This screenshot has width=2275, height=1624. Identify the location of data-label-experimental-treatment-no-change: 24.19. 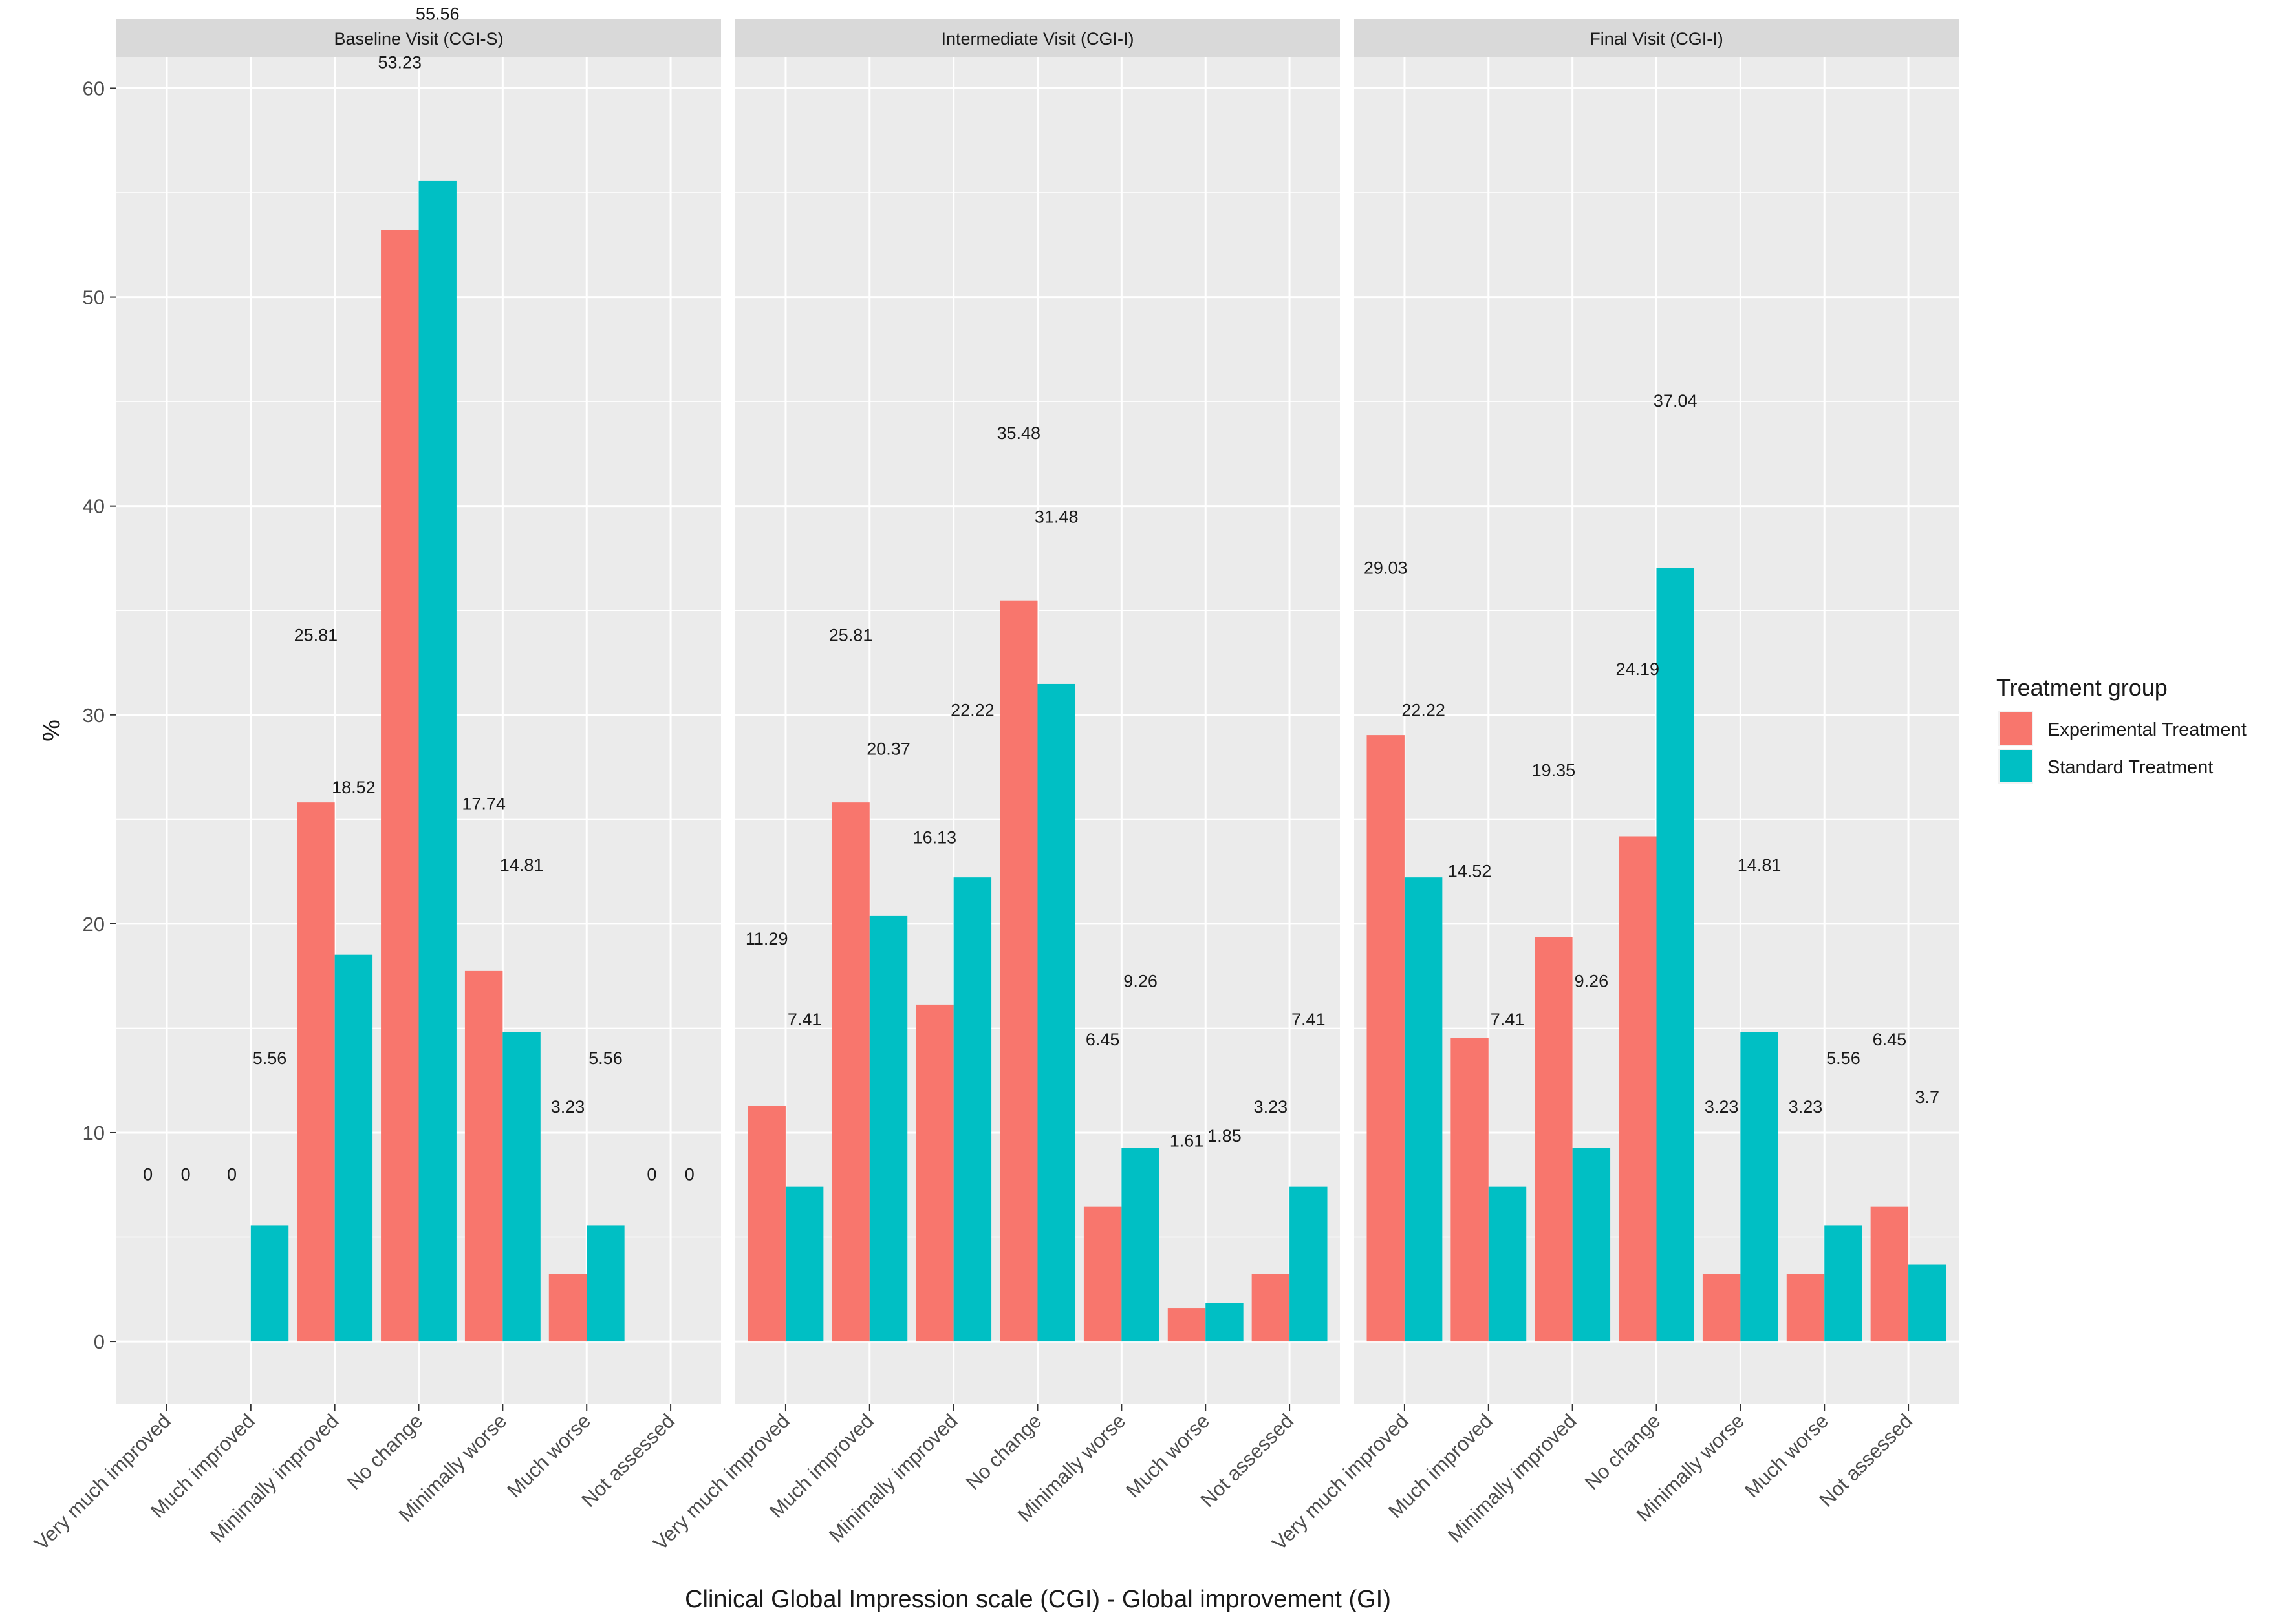
(1637, 669).